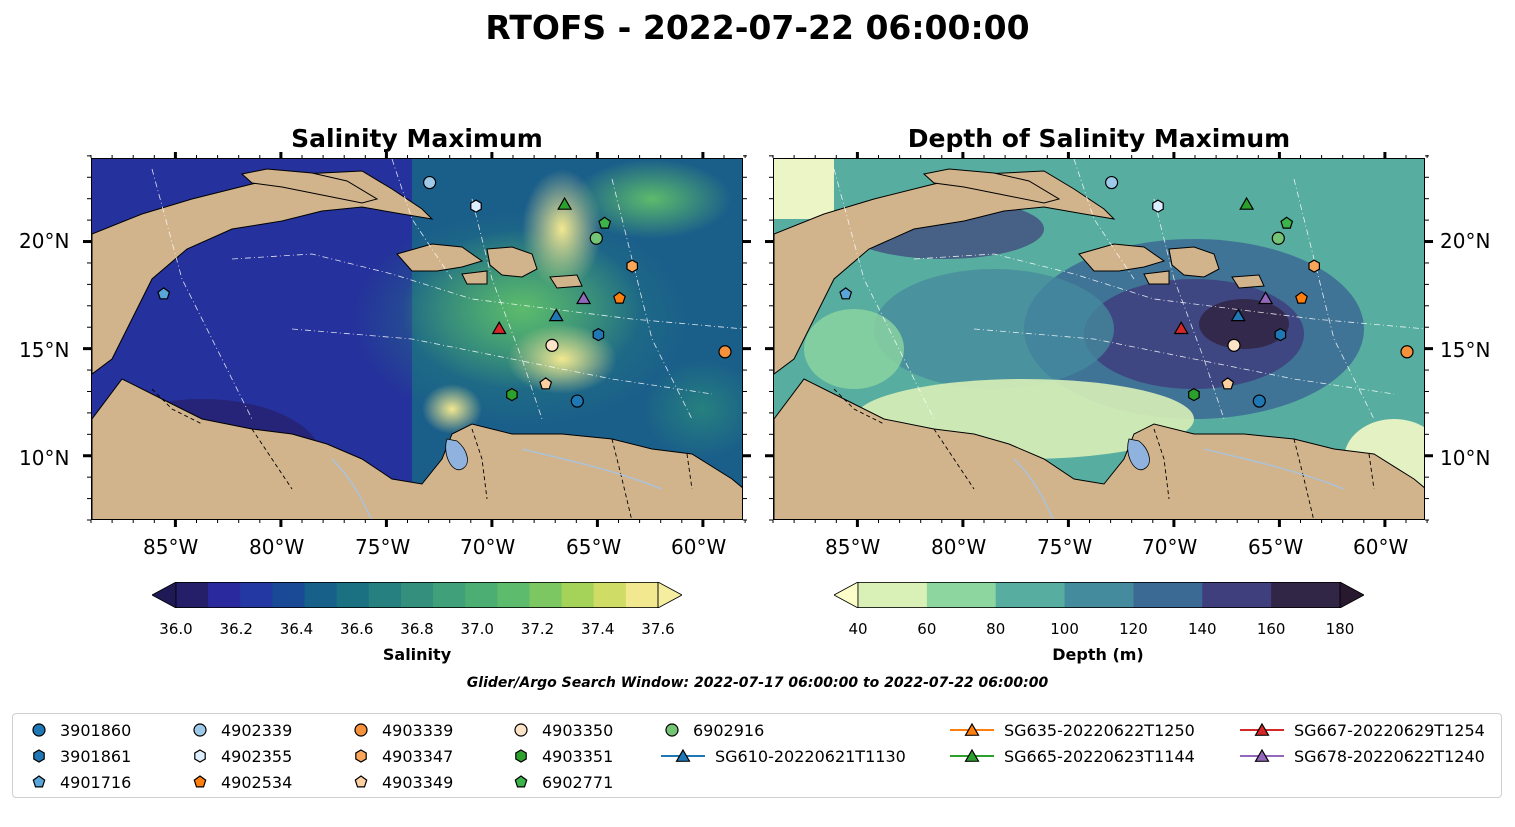  I want to click on lon-label-left-80: 80°W, so click(277, 547).